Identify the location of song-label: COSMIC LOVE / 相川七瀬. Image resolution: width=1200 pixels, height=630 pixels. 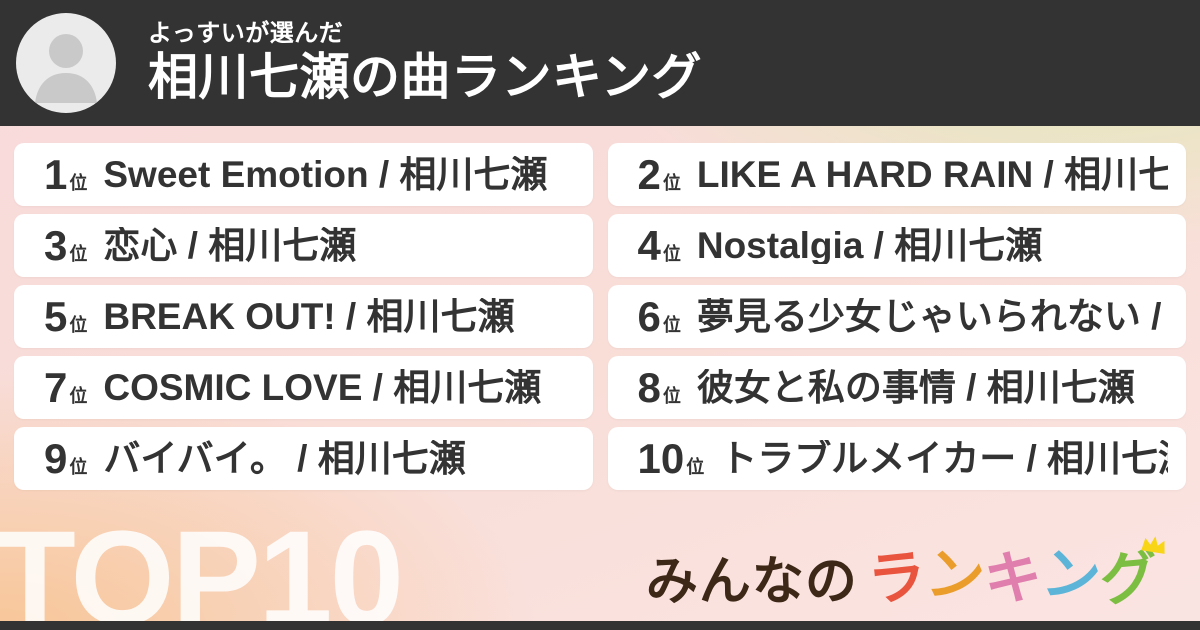
(322, 387).